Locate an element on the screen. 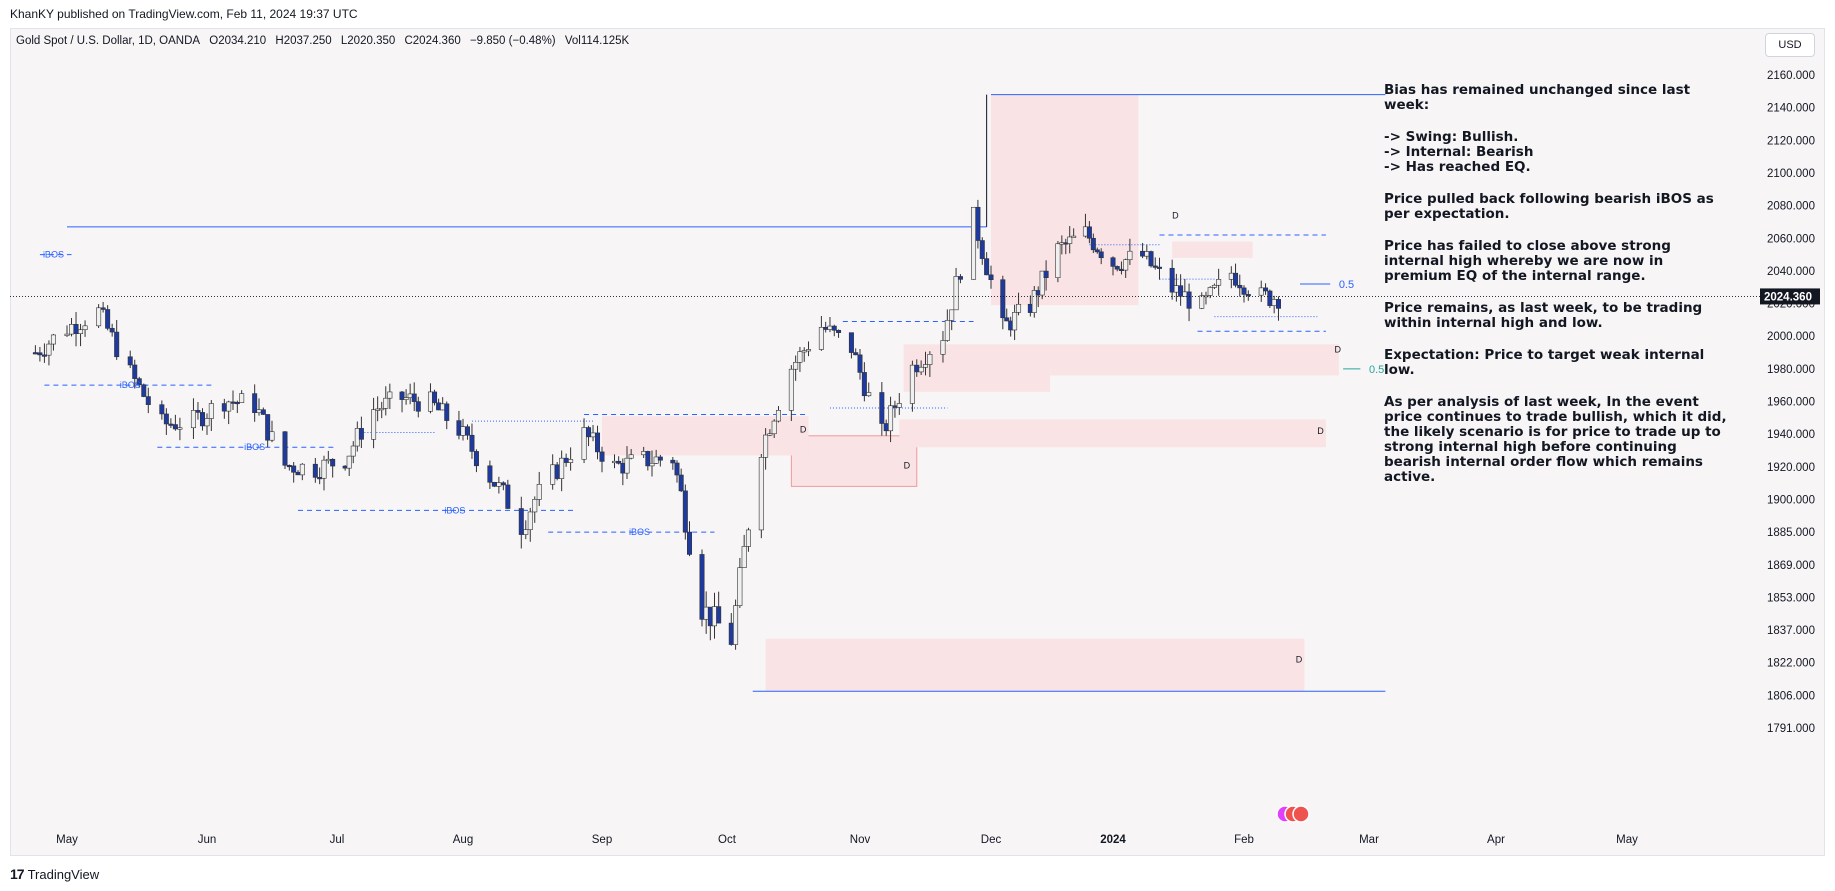 The width and height of the screenshot is (1835, 891). y-tick-label: 2100.000 is located at coordinates (1791, 174).